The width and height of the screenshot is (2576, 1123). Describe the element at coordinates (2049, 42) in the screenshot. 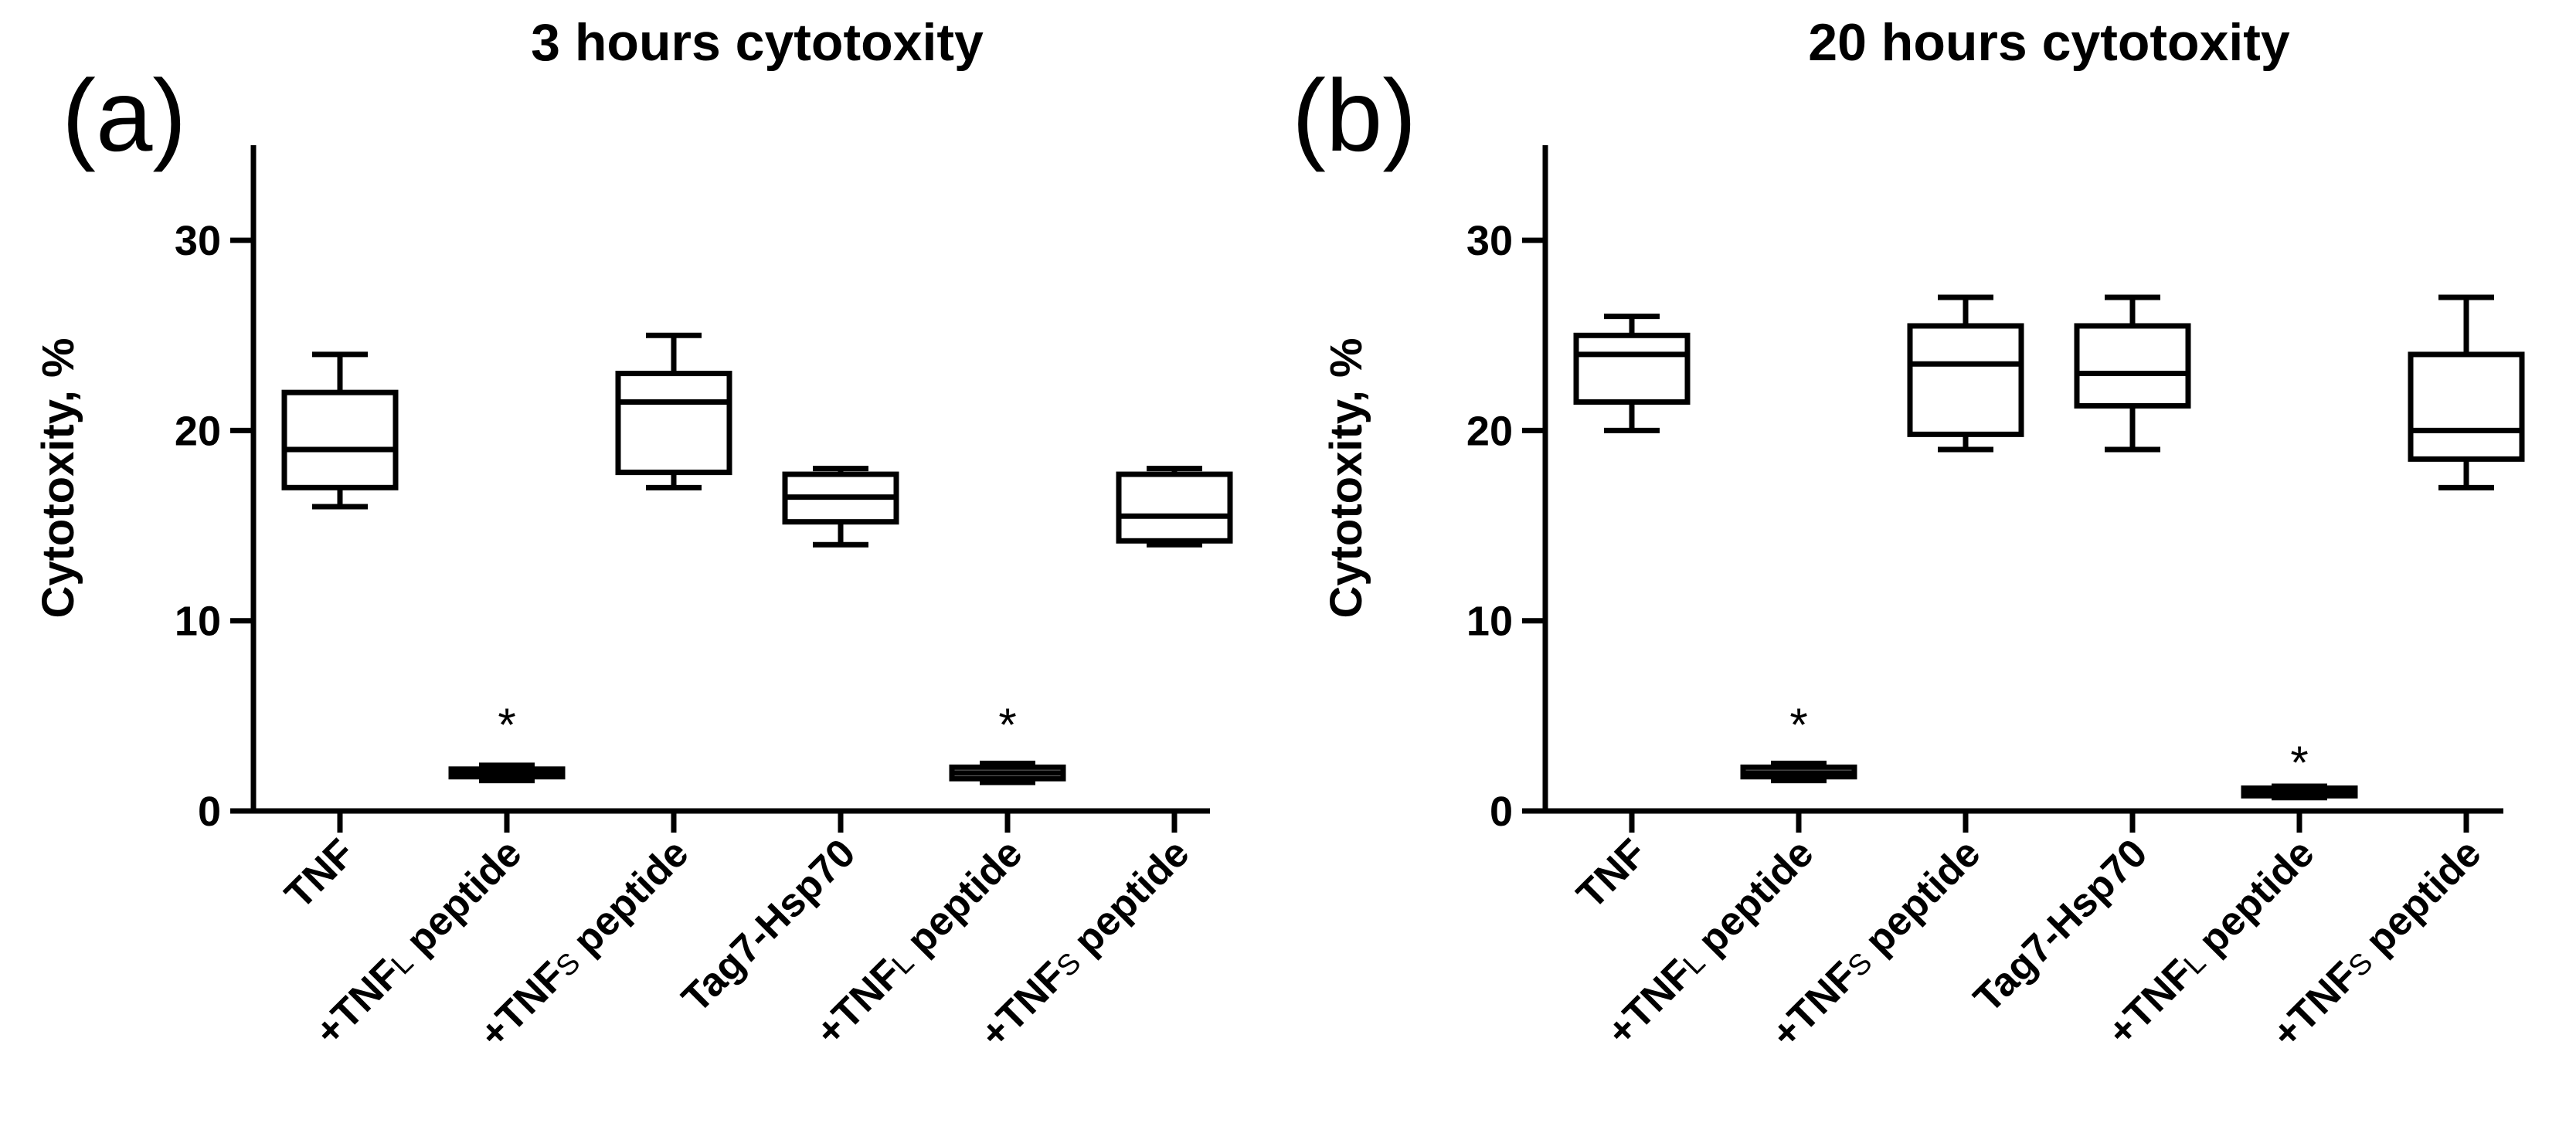

I see `chart-title: 20 hours cytotoxity` at that location.